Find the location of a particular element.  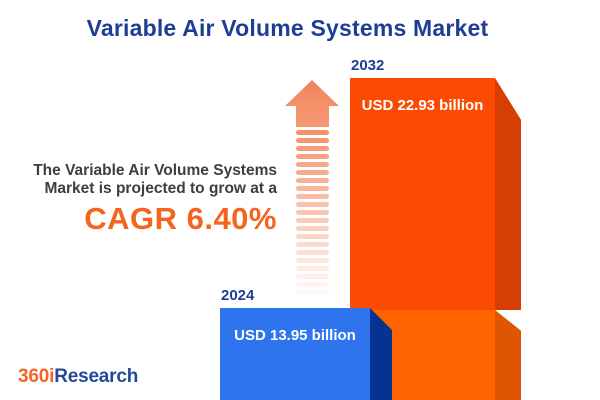

brand-logo-research: Research is located at coordinates (96, 376).